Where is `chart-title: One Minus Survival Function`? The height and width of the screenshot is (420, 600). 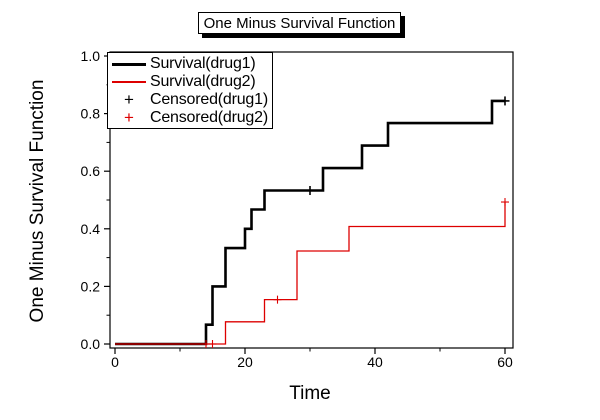
chart-title: One Minus Survival Function is located at coordinates (299, 23).